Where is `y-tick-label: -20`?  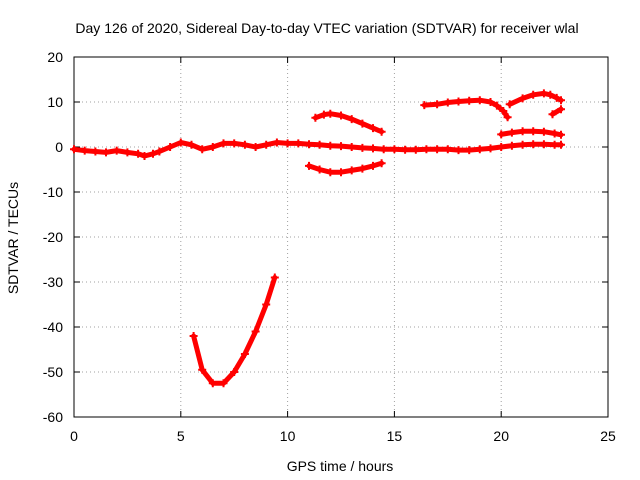
y-tick-label: -20 is located at coordinates (53, 237).